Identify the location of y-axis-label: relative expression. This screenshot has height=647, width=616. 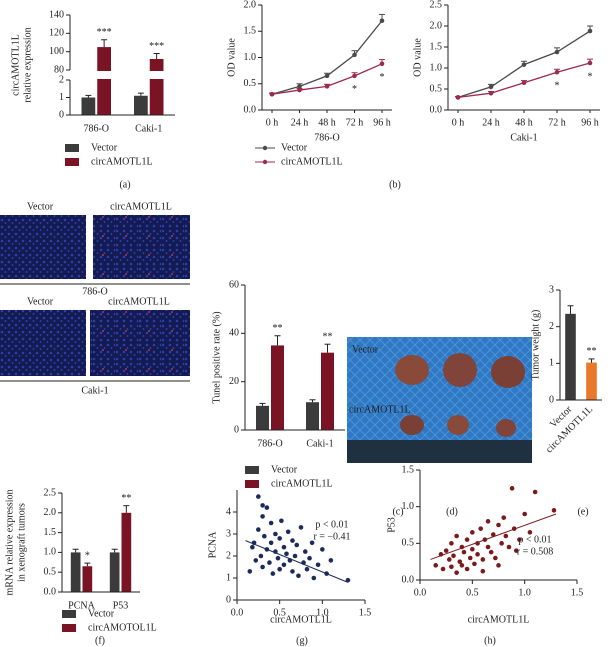
(27, 64).